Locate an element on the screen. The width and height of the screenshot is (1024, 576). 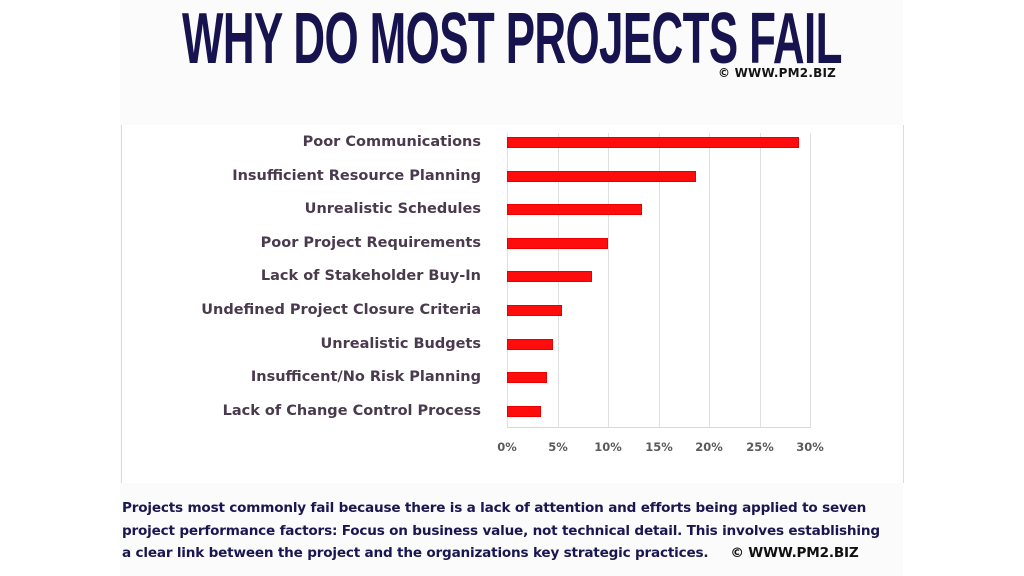
category-label: Poor Communications is located at coordinates (391, 142).